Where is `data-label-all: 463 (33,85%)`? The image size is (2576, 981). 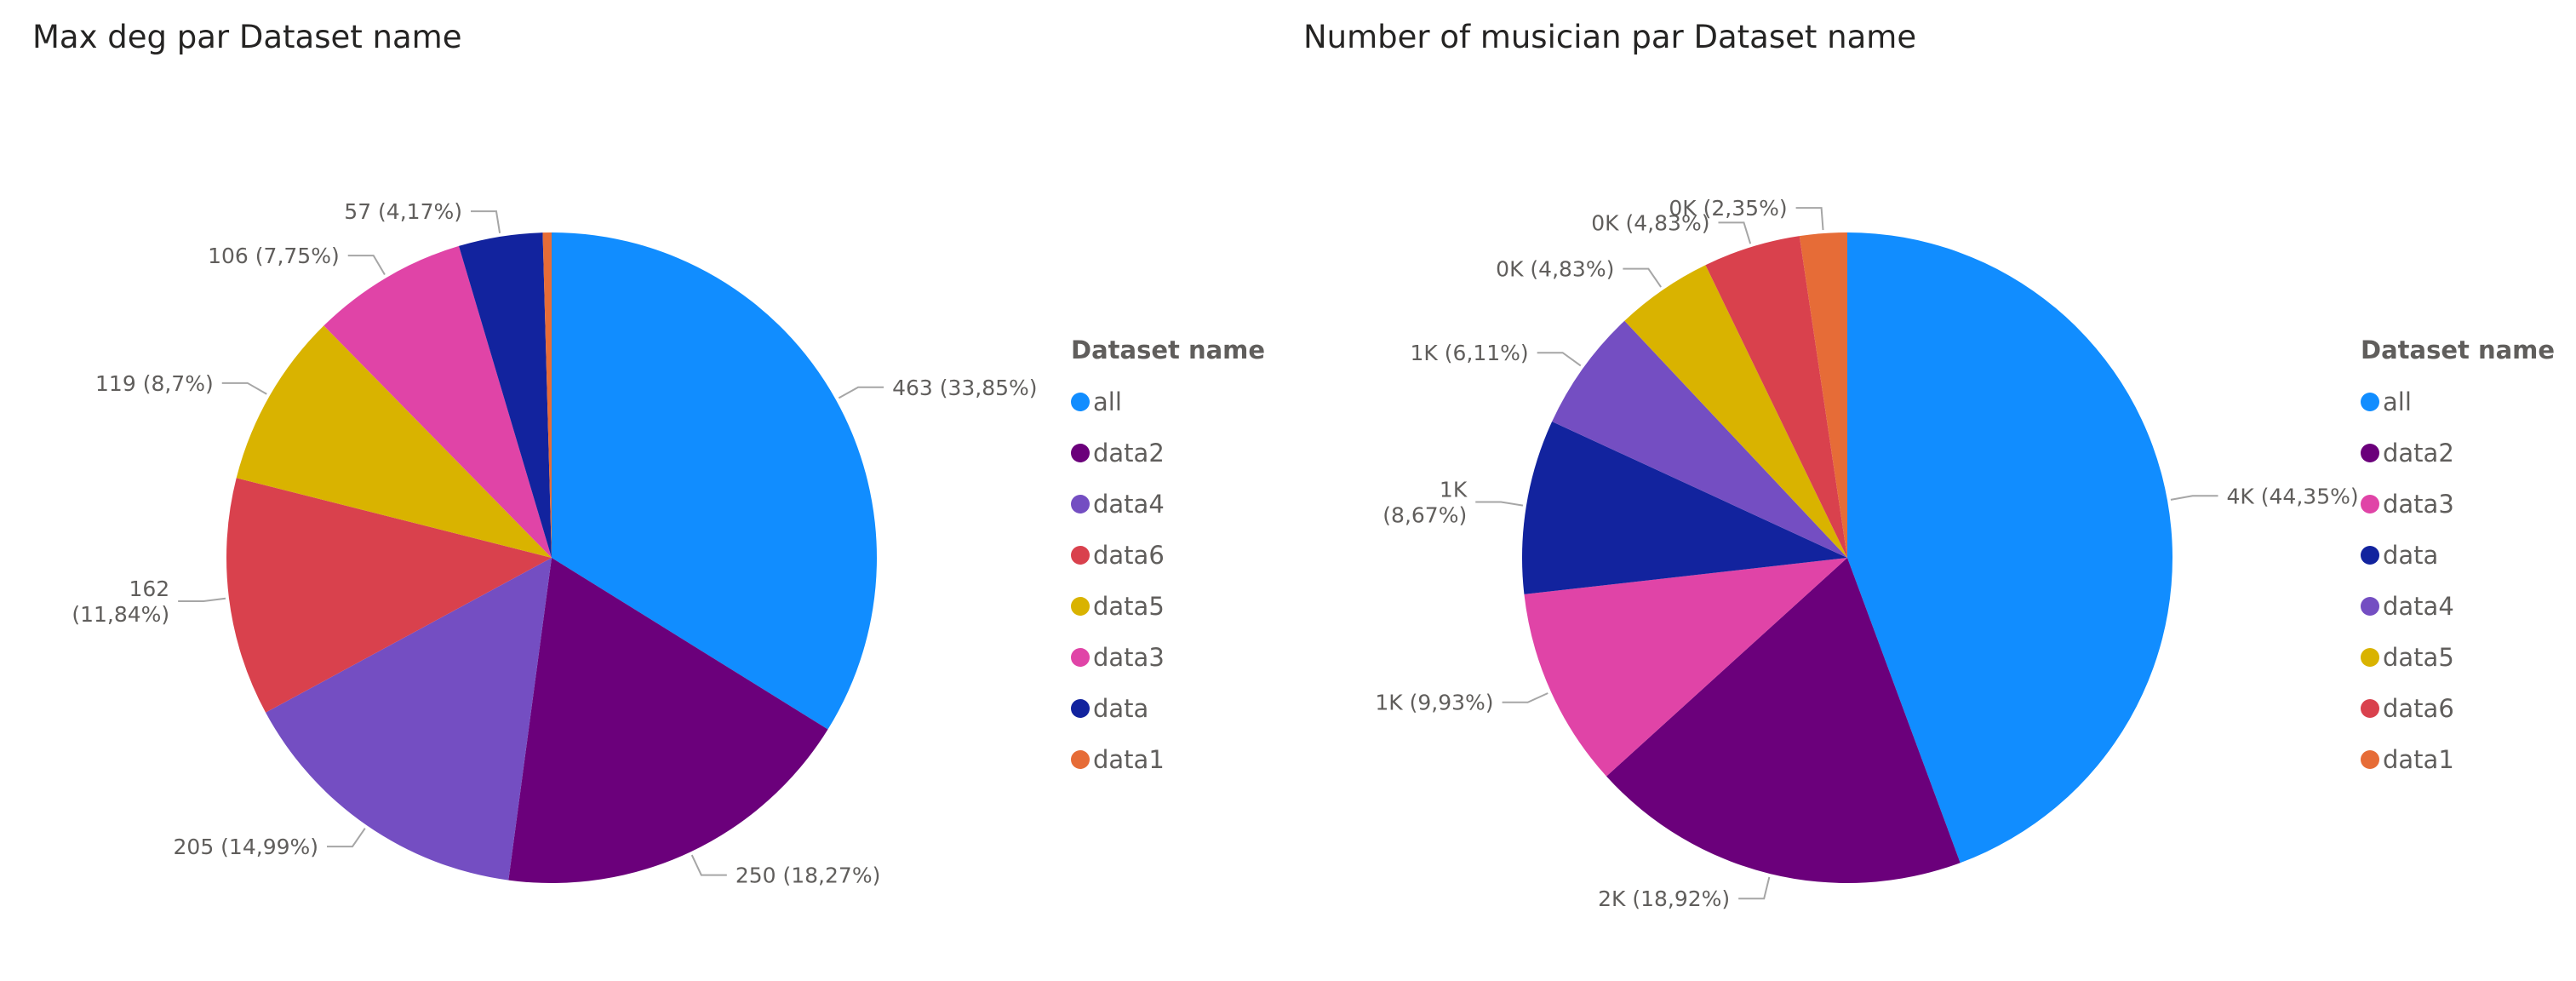 data-label-all: 463 (33,85%) is located at coordinates (965, 388).